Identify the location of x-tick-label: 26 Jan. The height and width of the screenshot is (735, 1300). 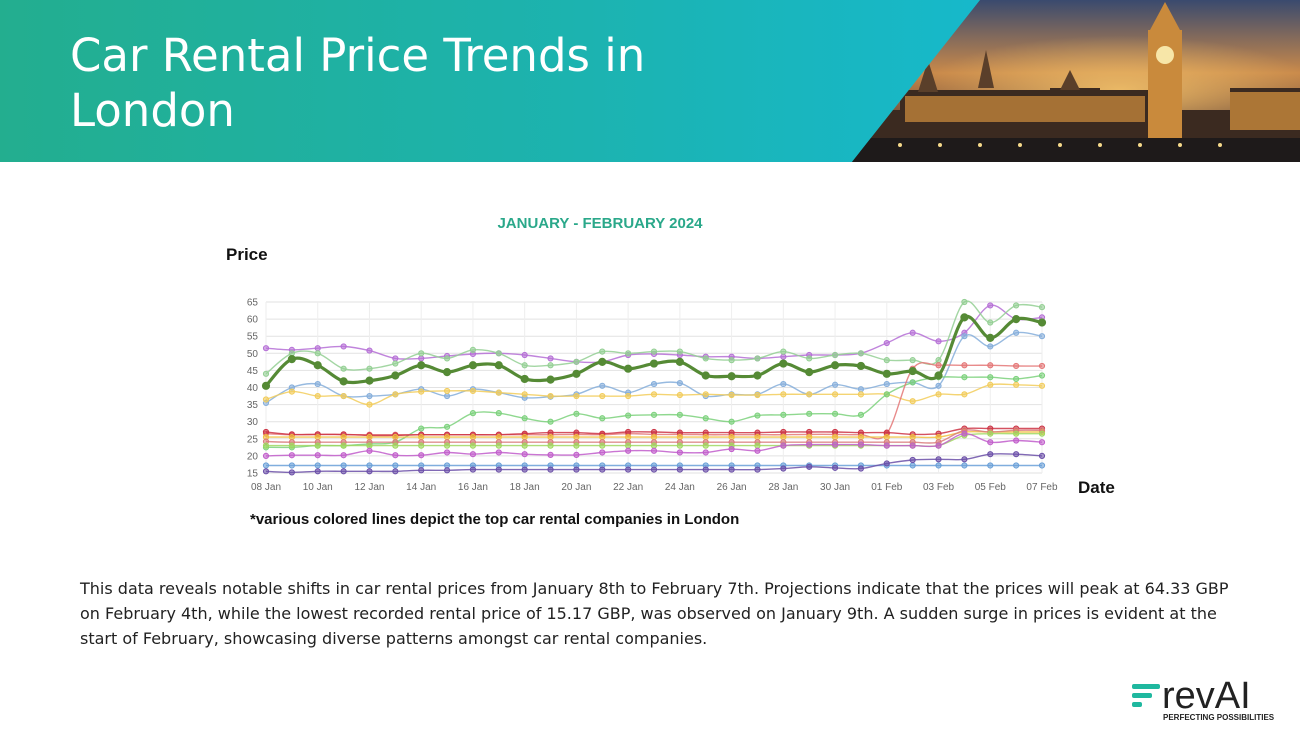
(732, 487).